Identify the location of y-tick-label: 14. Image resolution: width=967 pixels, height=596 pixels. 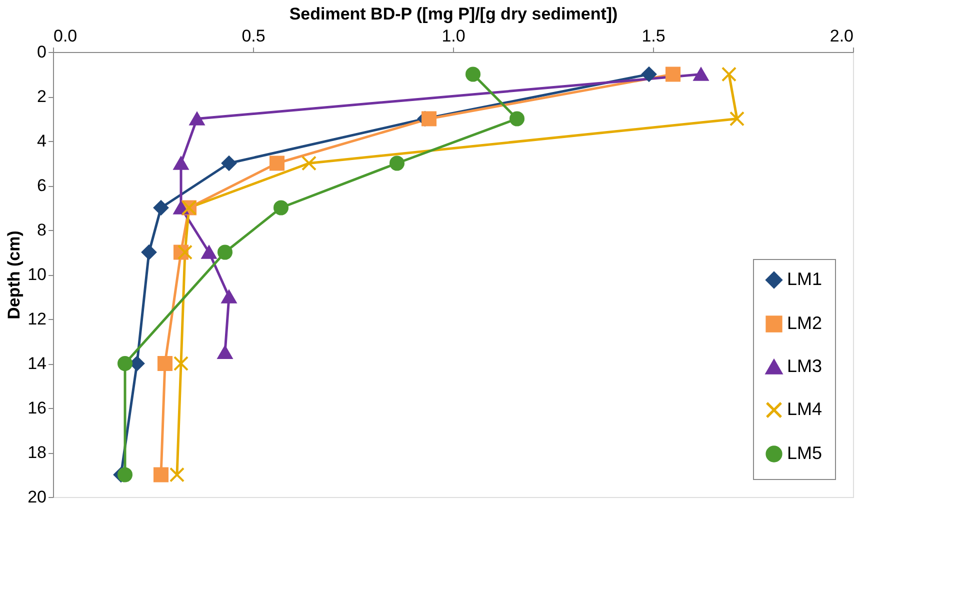
(37, 363).